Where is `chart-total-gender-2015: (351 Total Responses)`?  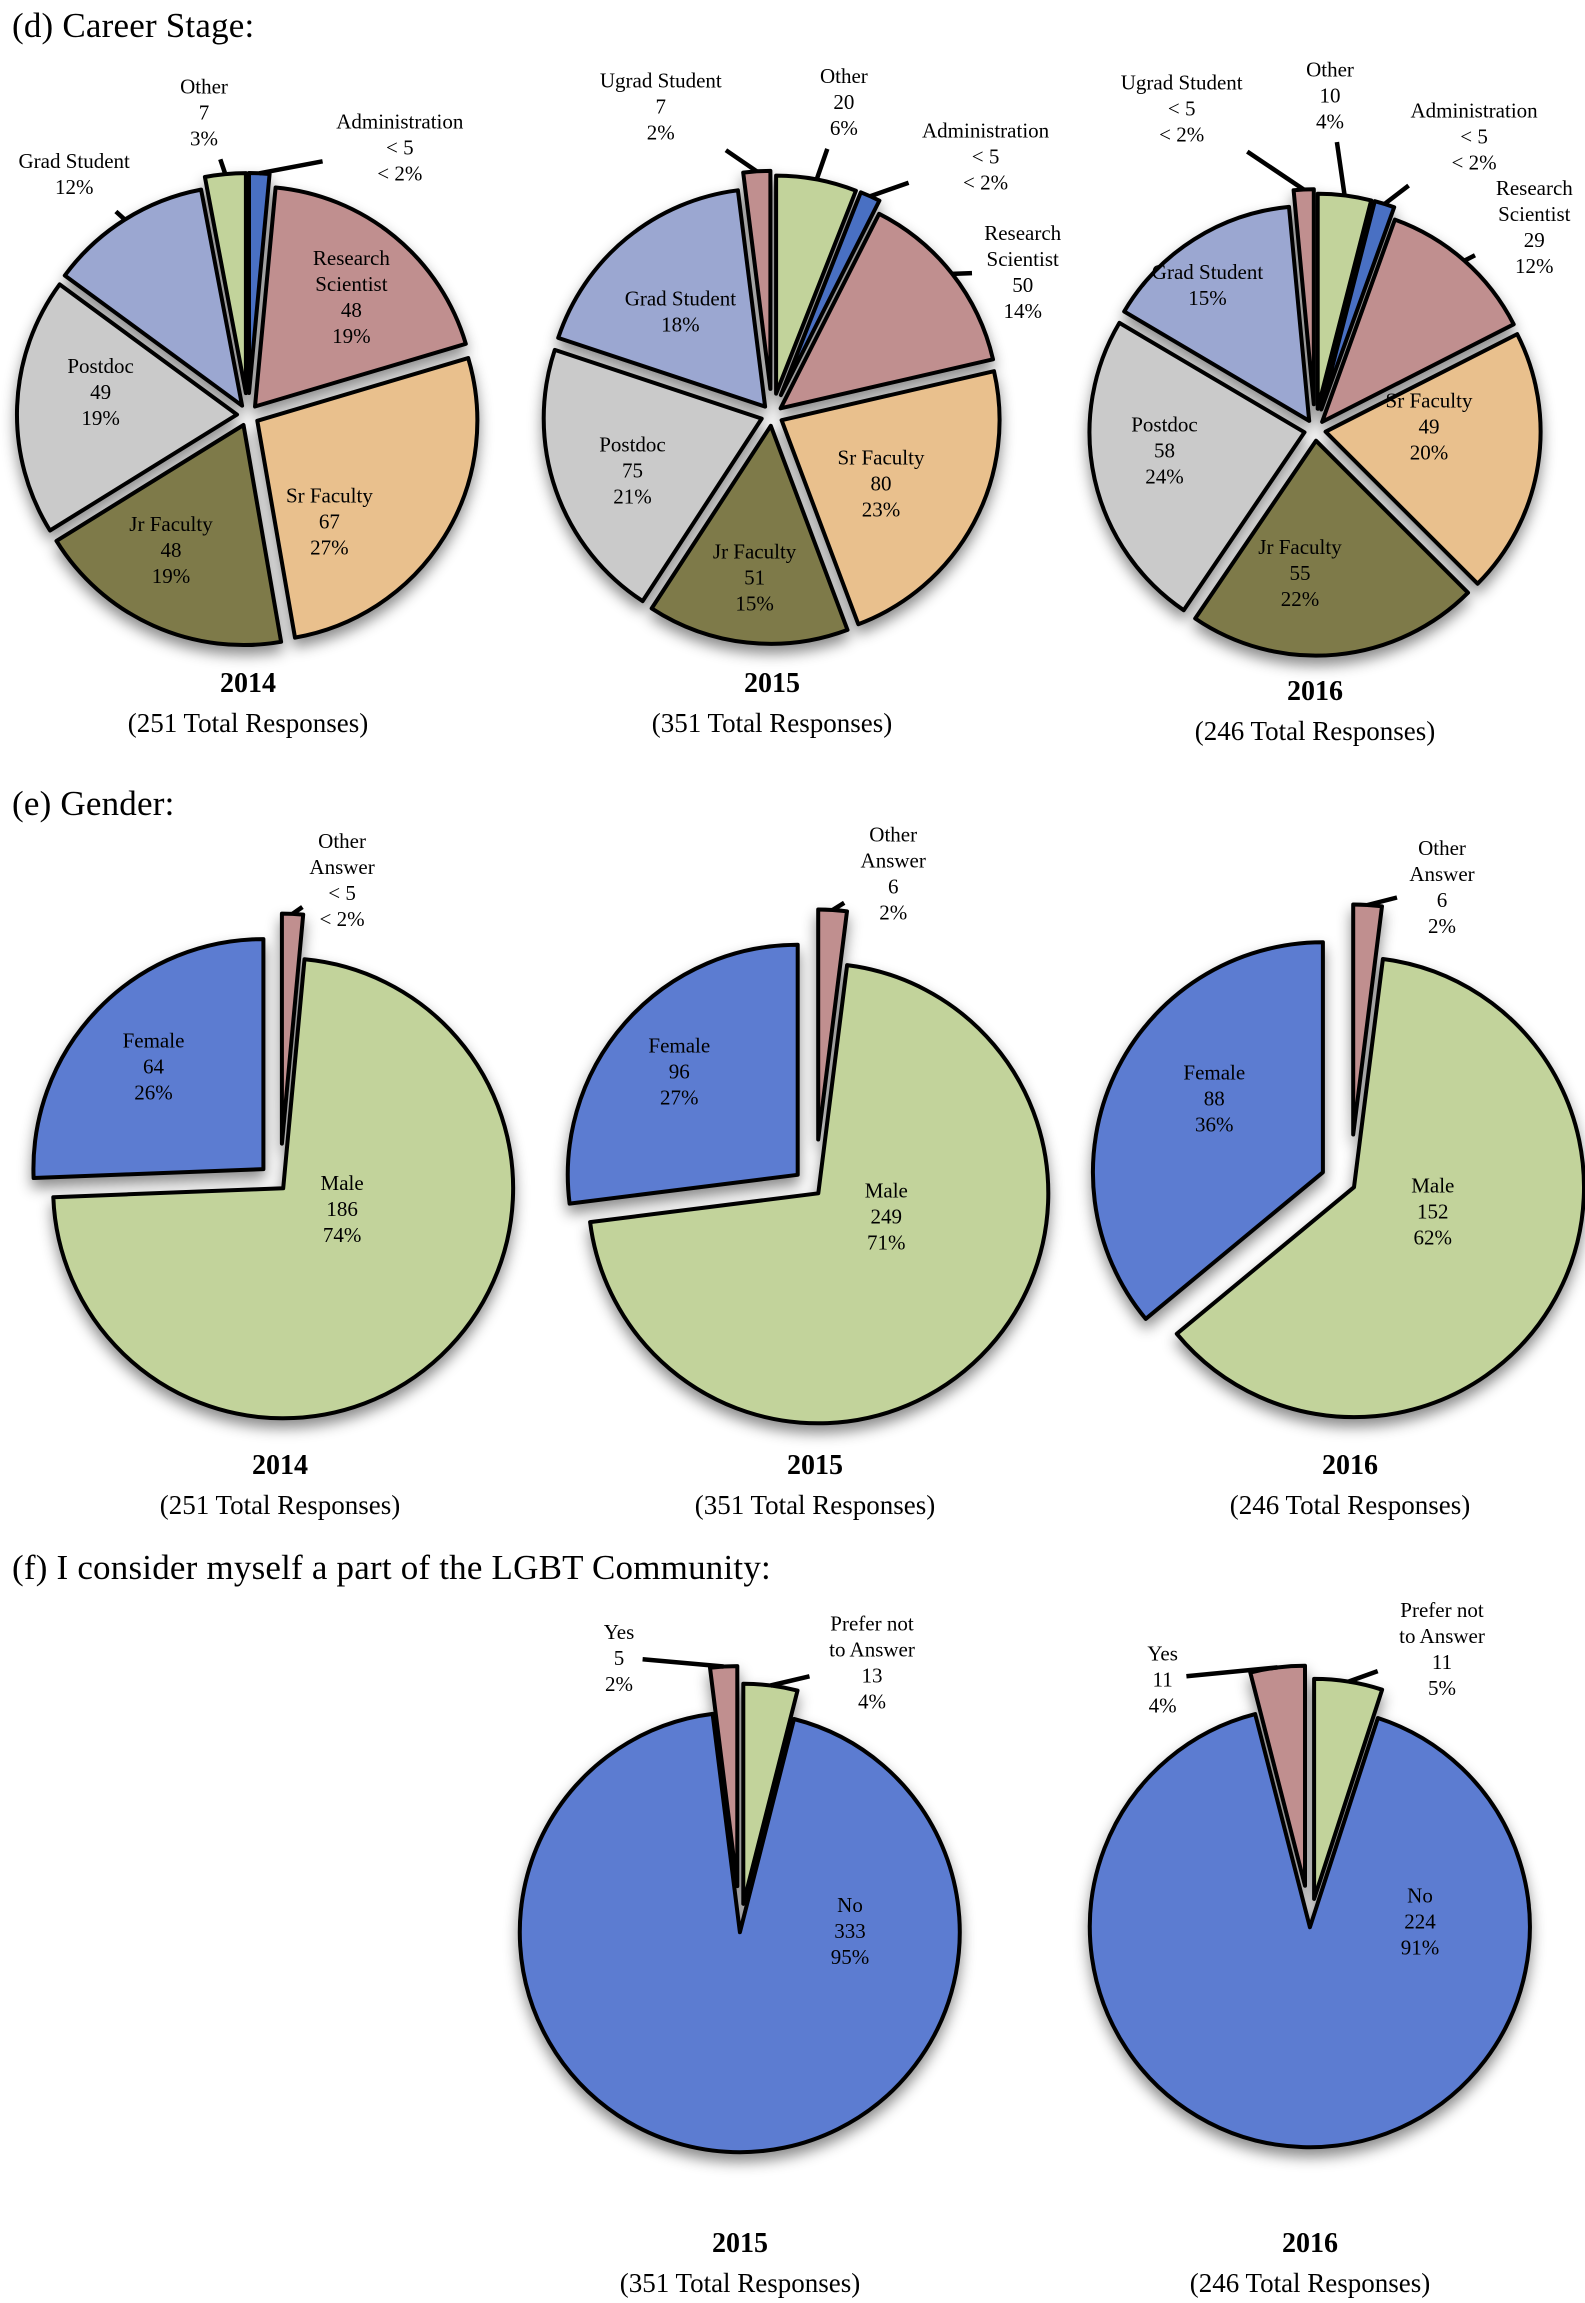
chart-total-gender-2015: (351 Total Responses) is located at coordinates (815, 1505).